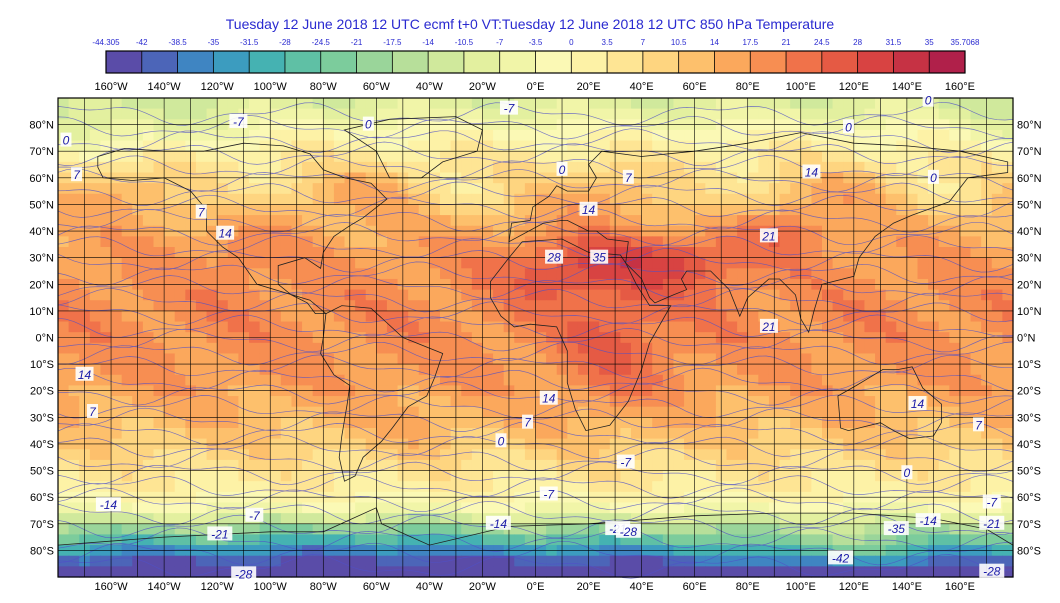  I want to click on latitude-label: 70°S, so click(1029, 525).